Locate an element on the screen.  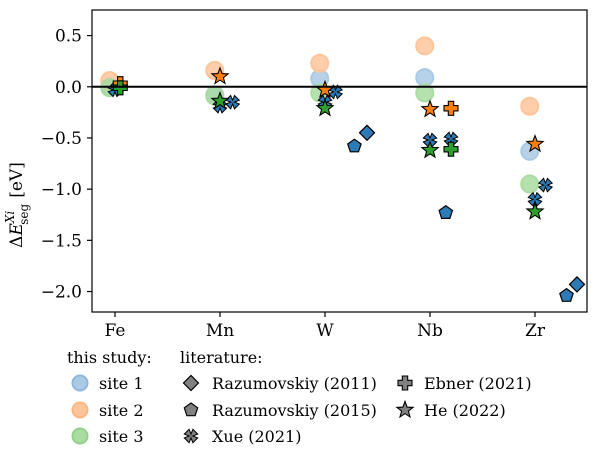
y-axis-label-sup: Xi is located at coordinates (10, 218).